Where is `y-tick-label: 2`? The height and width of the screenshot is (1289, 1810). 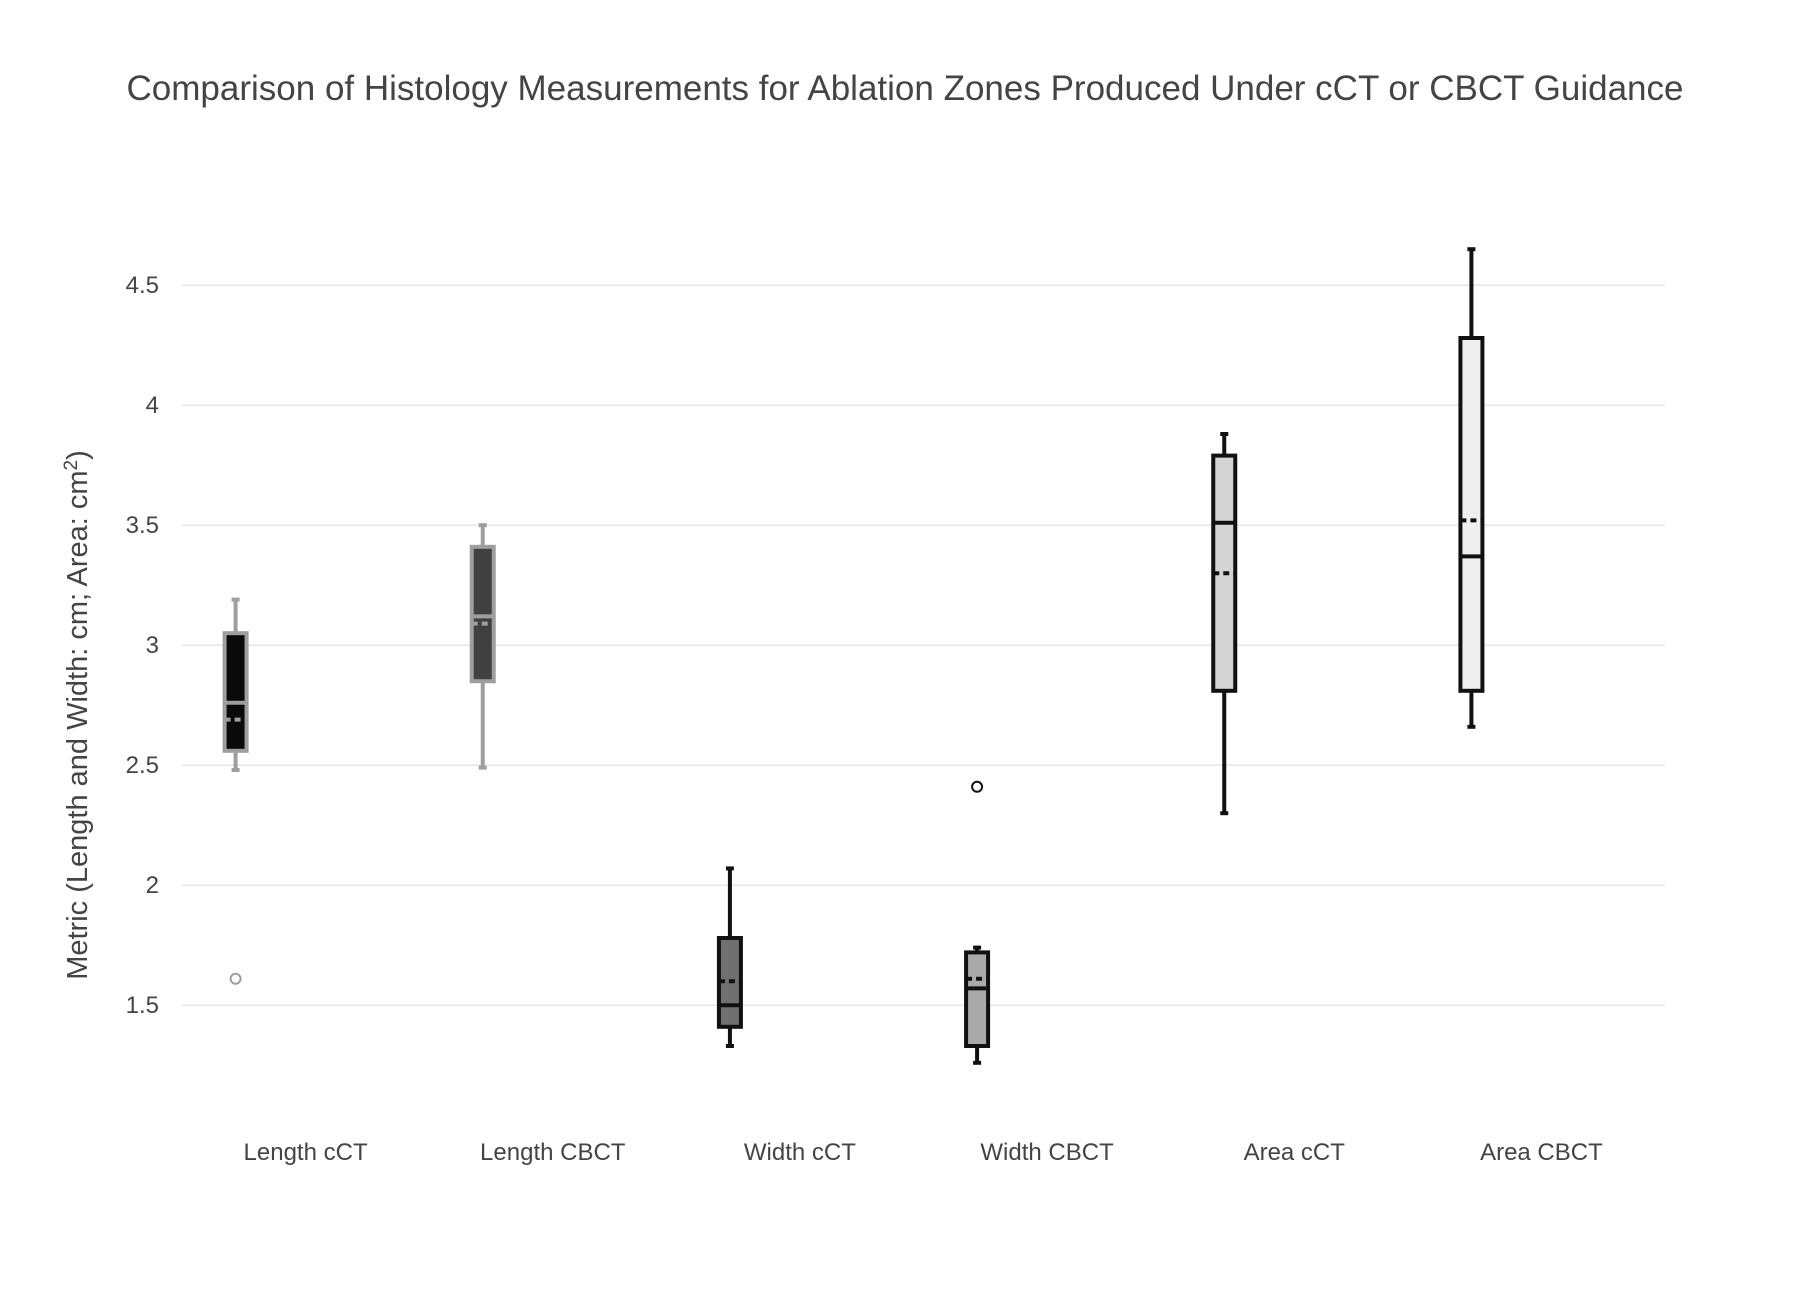
y-tick-label: 2 is located at coordinates (152, 885).